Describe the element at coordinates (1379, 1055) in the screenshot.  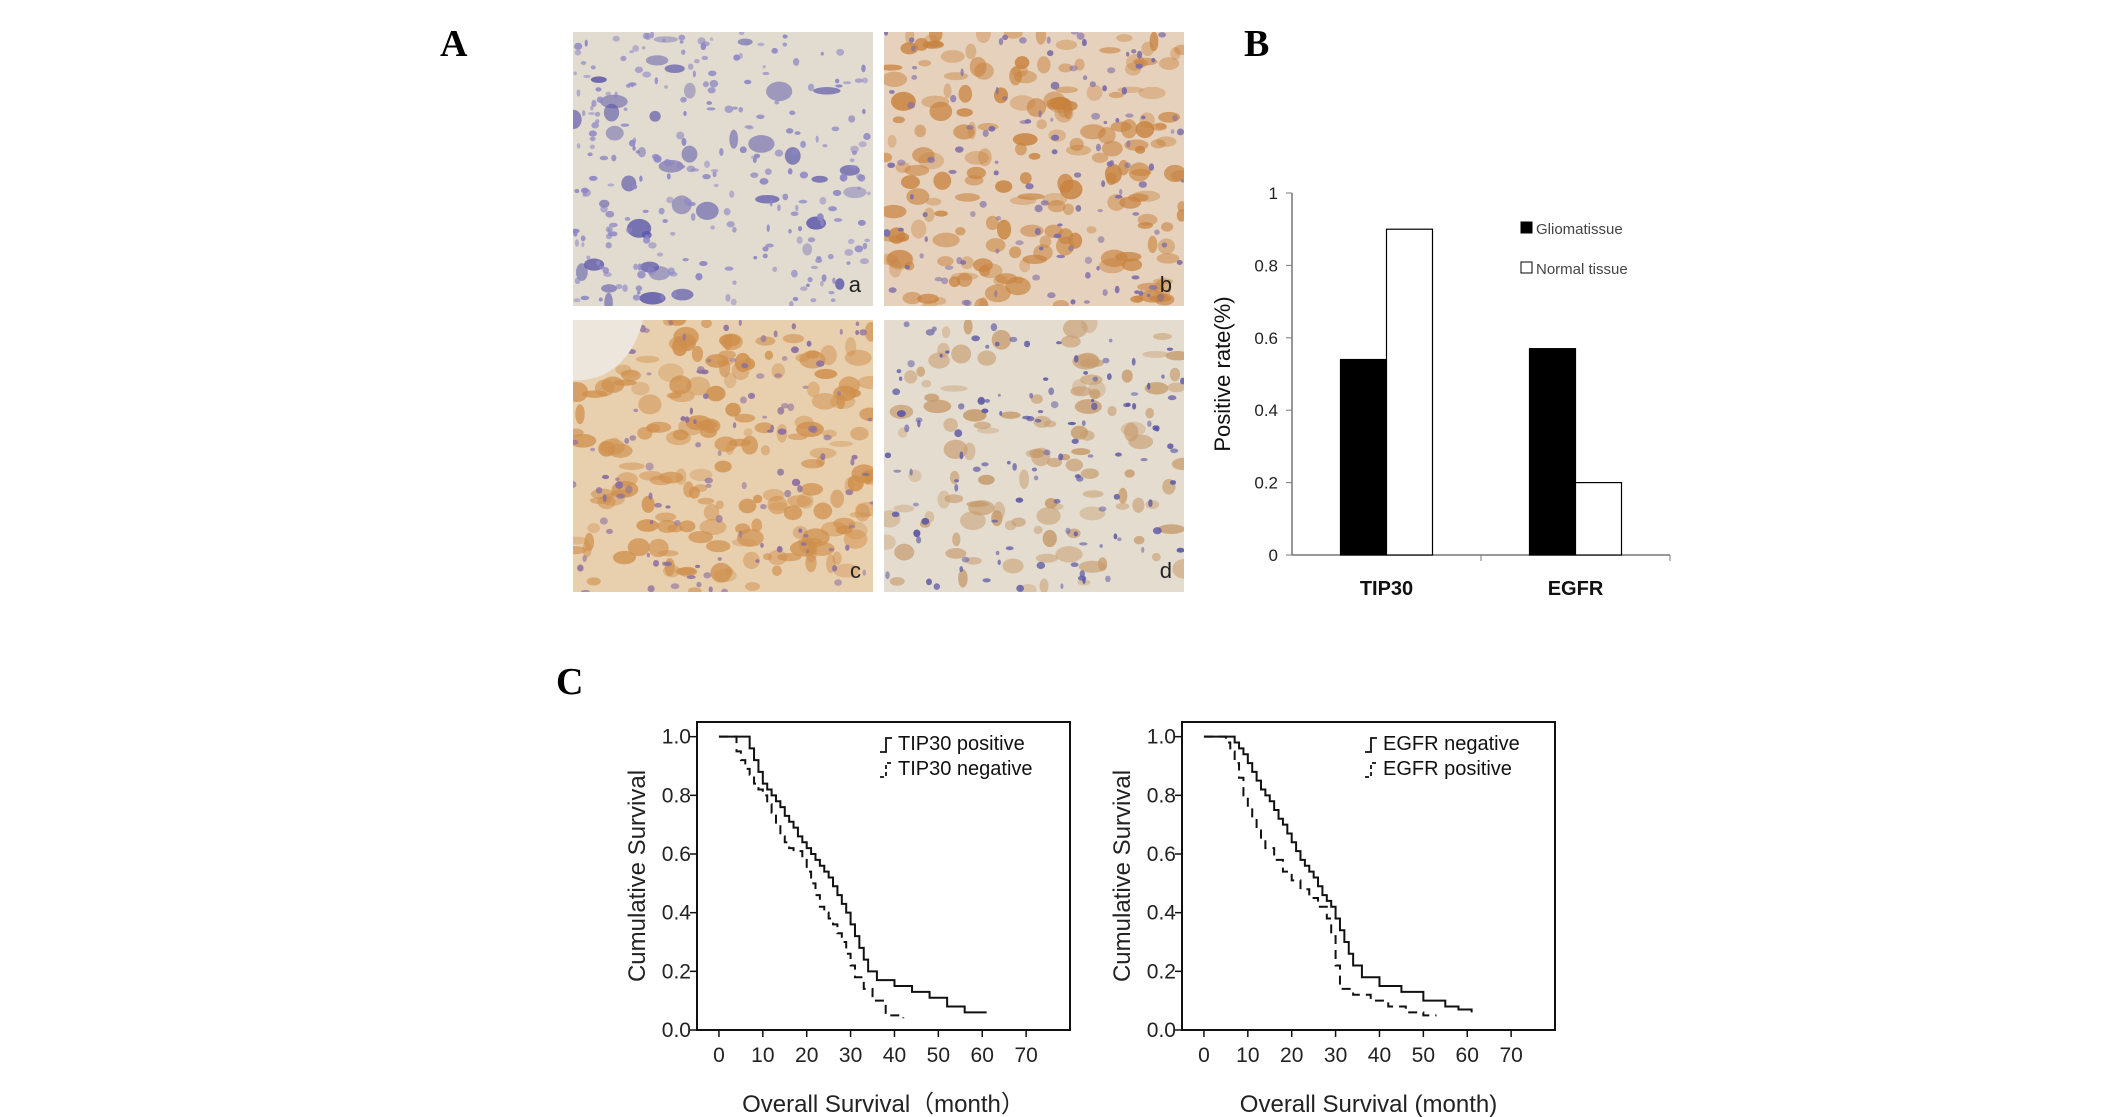
I see `x-tick-label: 40` at that location.